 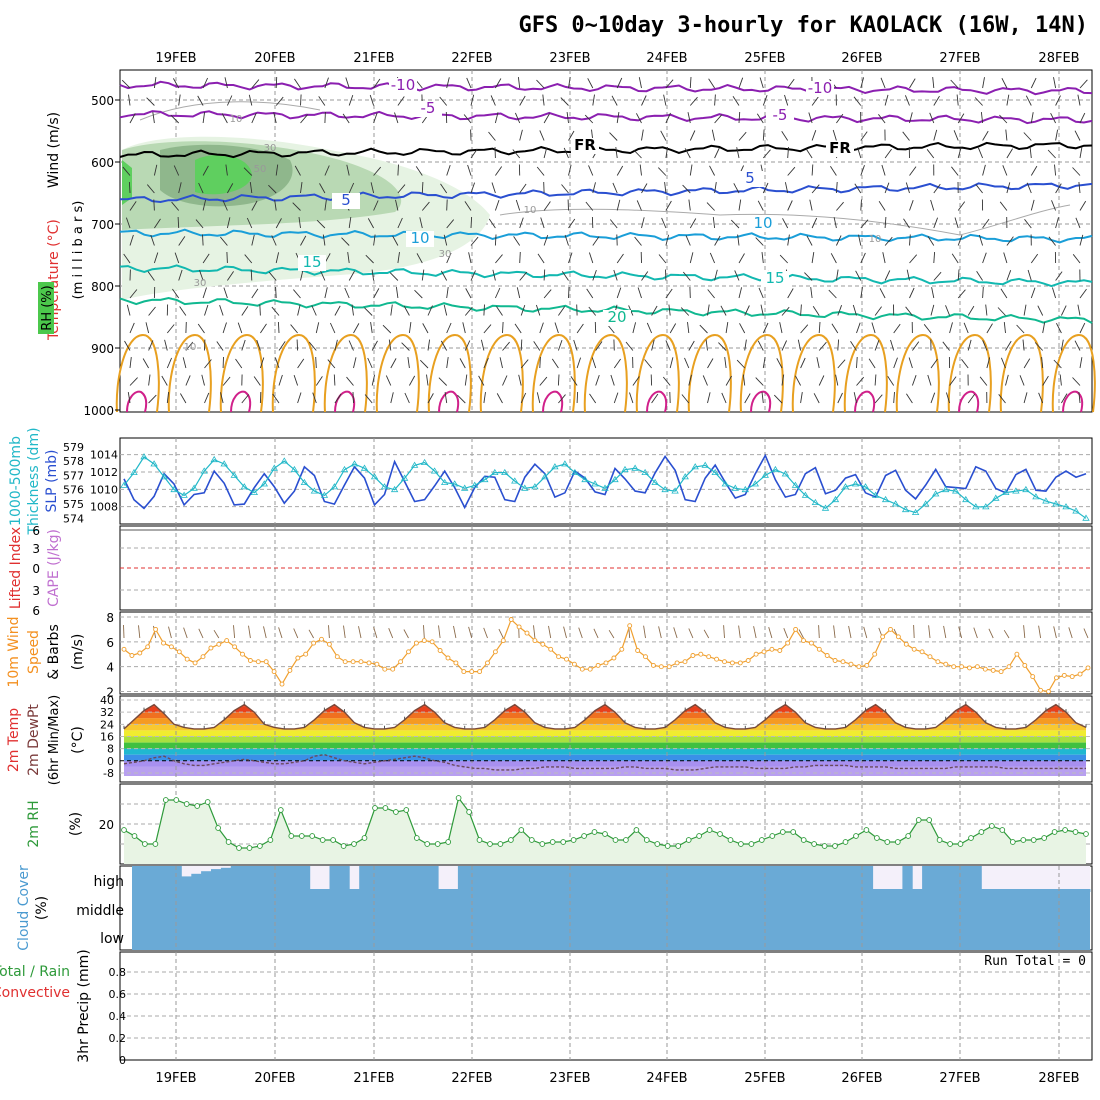 I want to click on rh-label-3: 10, so click(x=530, y=210).